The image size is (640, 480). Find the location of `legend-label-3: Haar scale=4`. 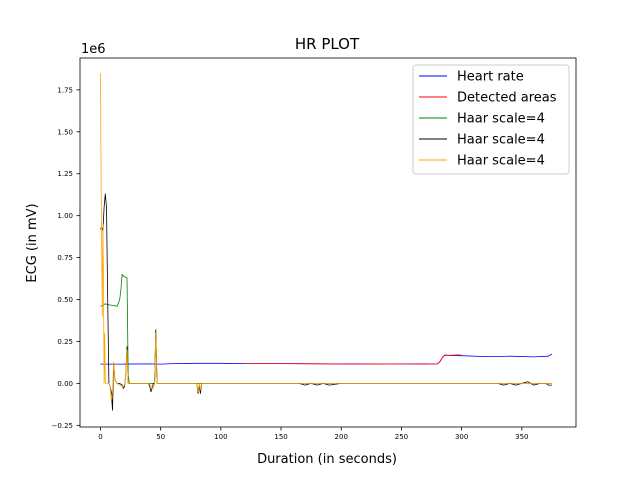

legend-label-3: Haar scale=4 is located at coordinates (501, 119).